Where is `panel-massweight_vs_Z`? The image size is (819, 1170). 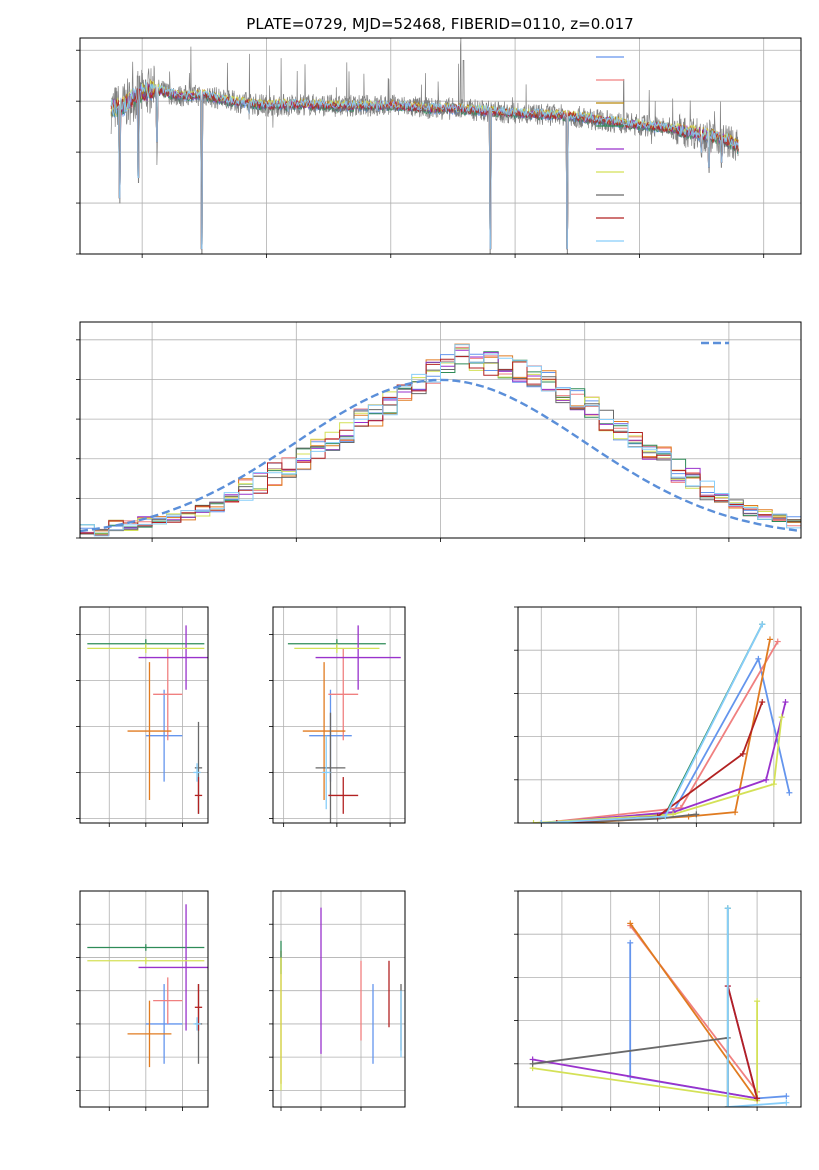
panel-massweight_vs_Z is located at coordinates (658, 1000).